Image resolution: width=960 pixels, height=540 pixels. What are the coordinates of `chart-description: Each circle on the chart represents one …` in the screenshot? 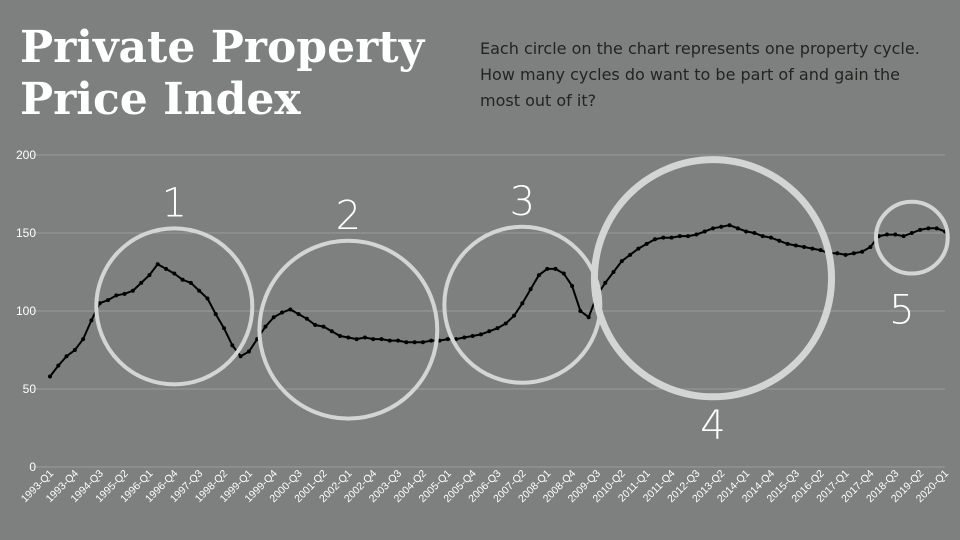 It's located at (700, 74).